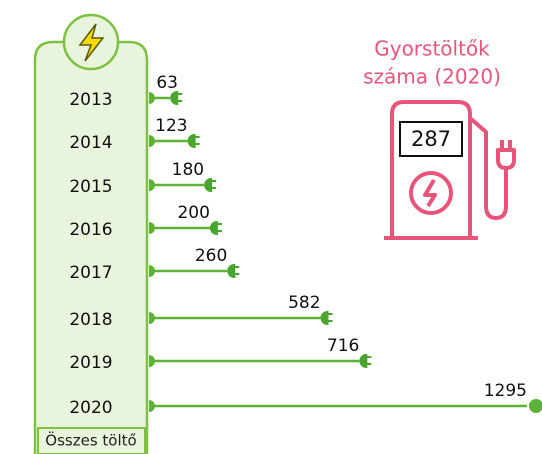  Describe the element at coordinates (90, 363) in the screenshot. I see `category-tick-label: 2019` at that location.